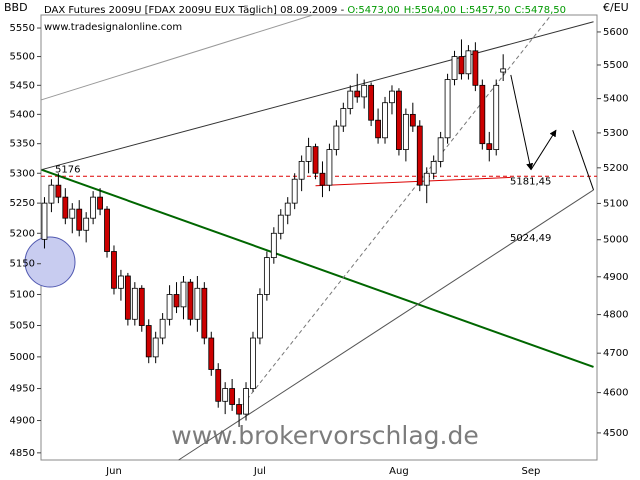 The width and height of the screenshot is (640, 480). What do you see at coordinates (530, 181) in the screenshot?
I see `annotation: 5181,45` at bounding box center [530, 181].